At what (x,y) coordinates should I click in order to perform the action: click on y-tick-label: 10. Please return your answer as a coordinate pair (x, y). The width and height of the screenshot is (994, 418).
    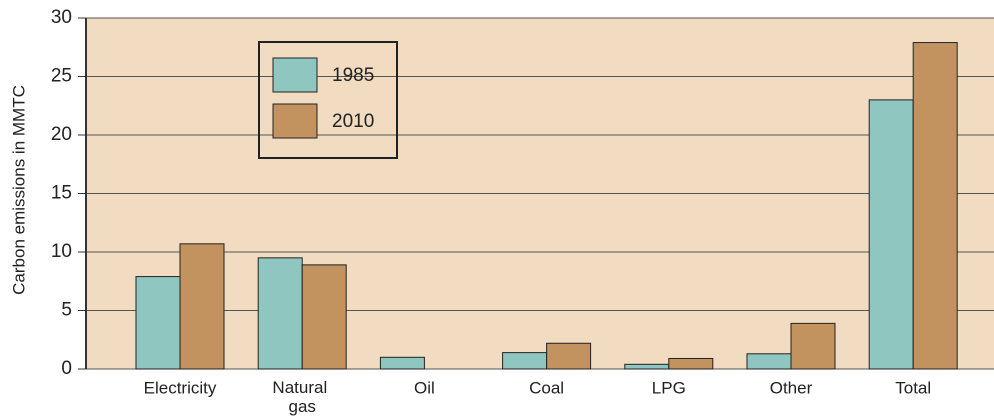
    Looking at the image, I should click on (61, 251).